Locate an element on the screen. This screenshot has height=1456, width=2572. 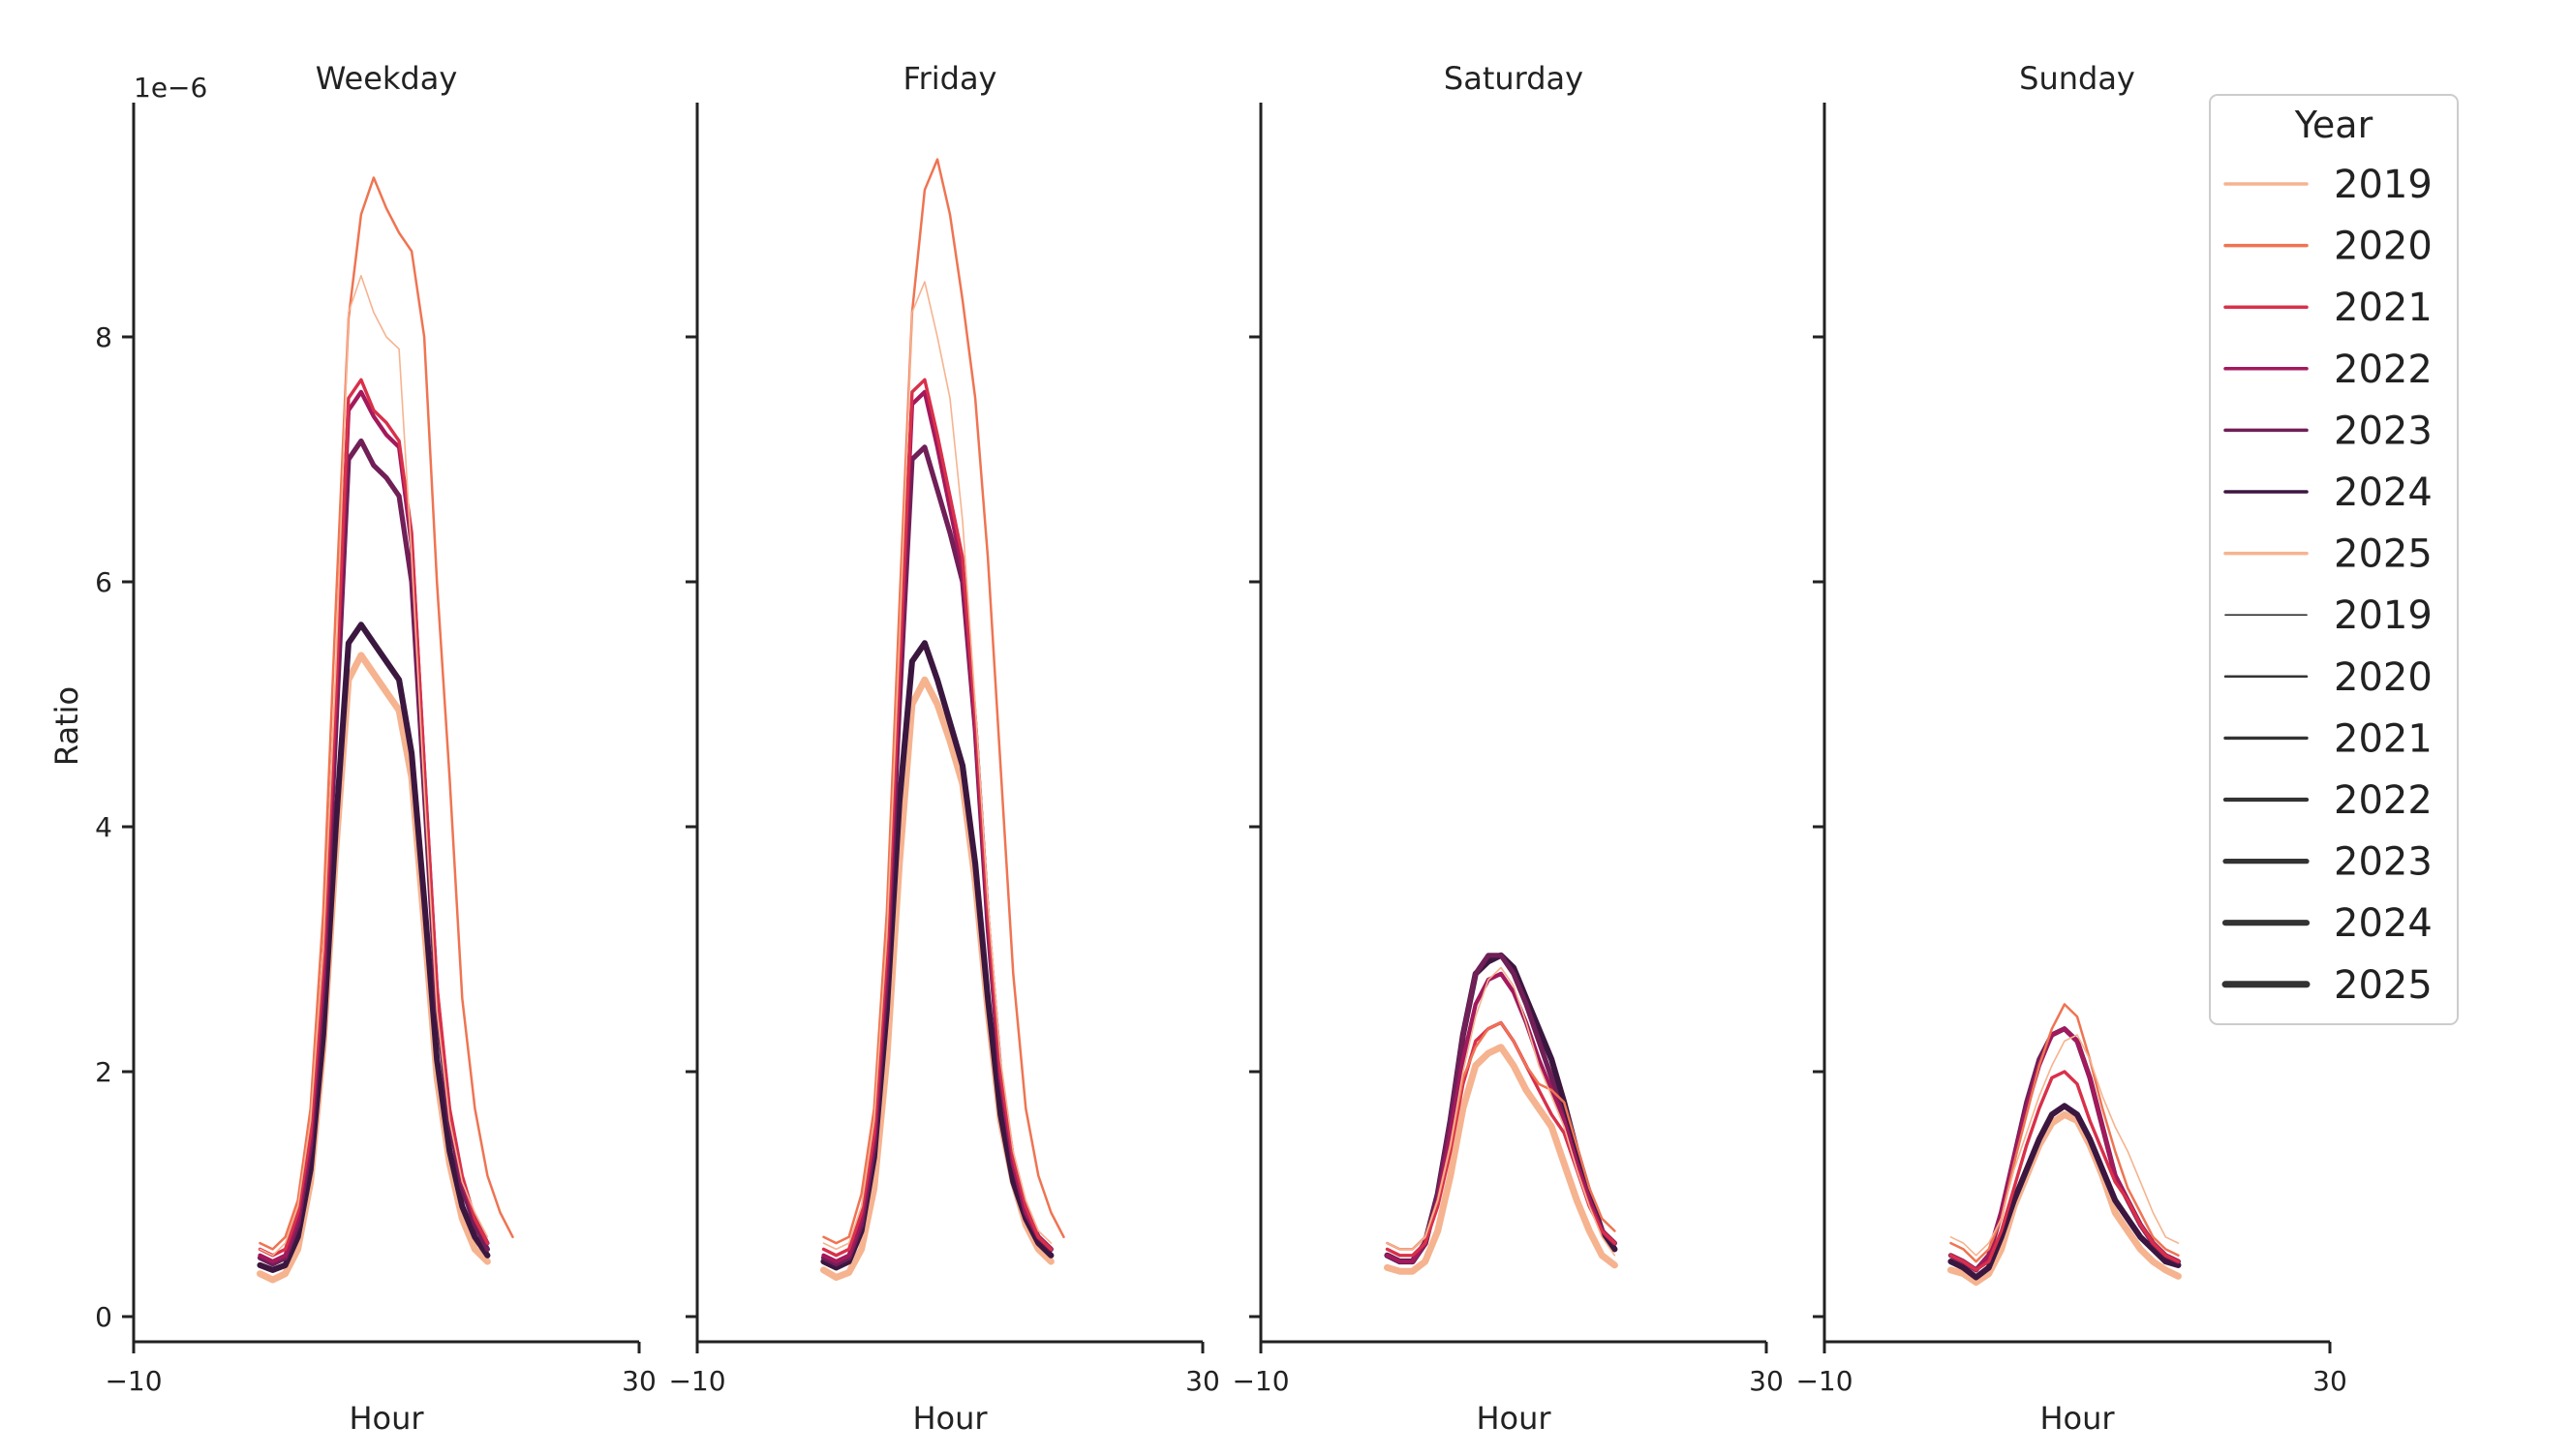
series-line-2023 is located at coordinates (937, 856).